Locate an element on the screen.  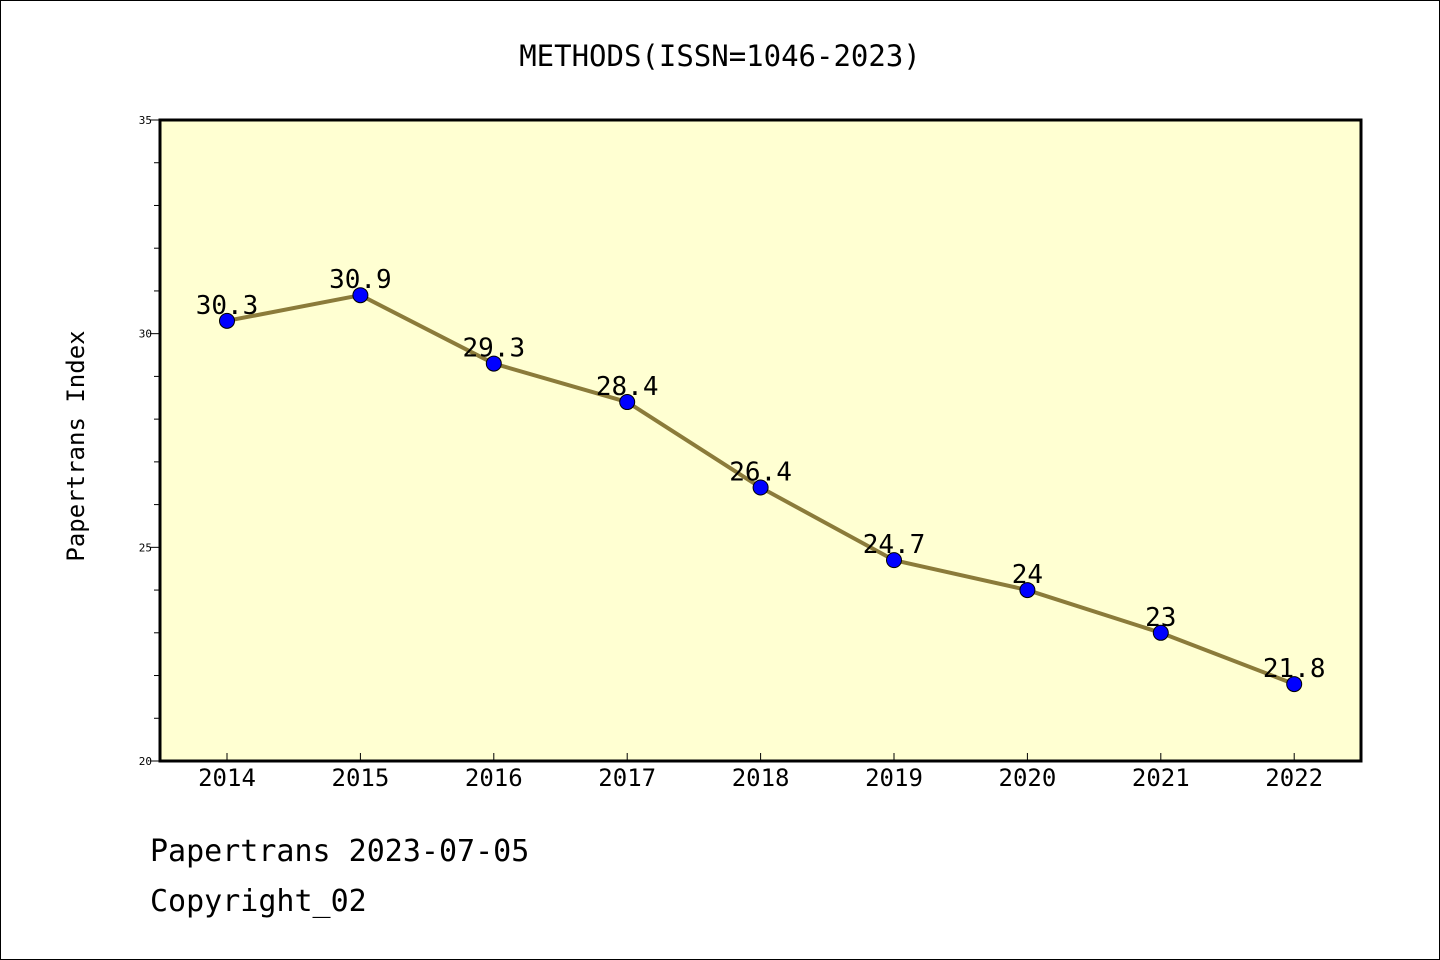
y-tick-label: 25 is located at coordinates (145, 547).